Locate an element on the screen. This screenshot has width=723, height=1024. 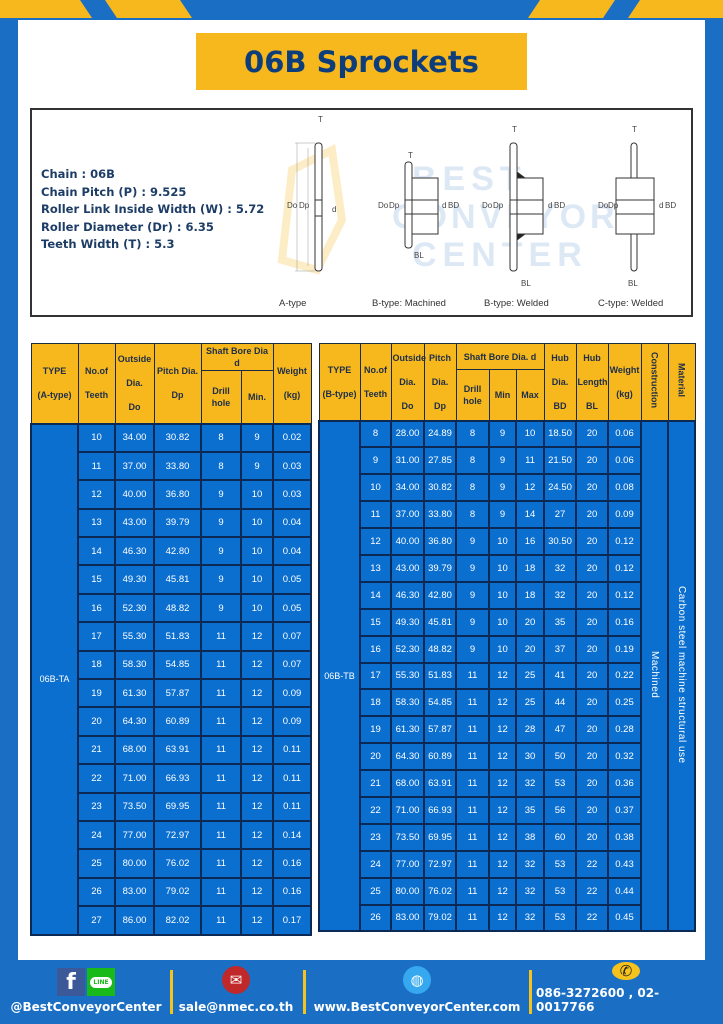
table-cell: 14 is located at coordinates (530, 515).